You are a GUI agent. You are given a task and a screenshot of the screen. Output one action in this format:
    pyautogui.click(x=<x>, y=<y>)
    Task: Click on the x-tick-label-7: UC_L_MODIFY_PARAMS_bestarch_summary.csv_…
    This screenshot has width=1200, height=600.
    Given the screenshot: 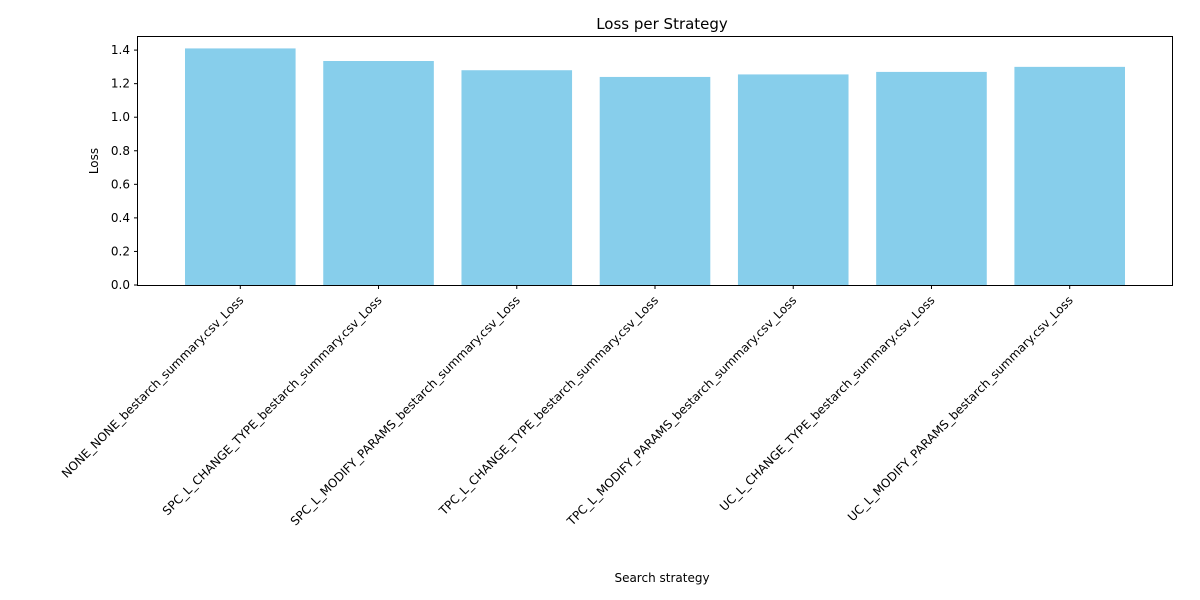 What is the action you would take?
    pyautogui.click(x=960, y=408)
    